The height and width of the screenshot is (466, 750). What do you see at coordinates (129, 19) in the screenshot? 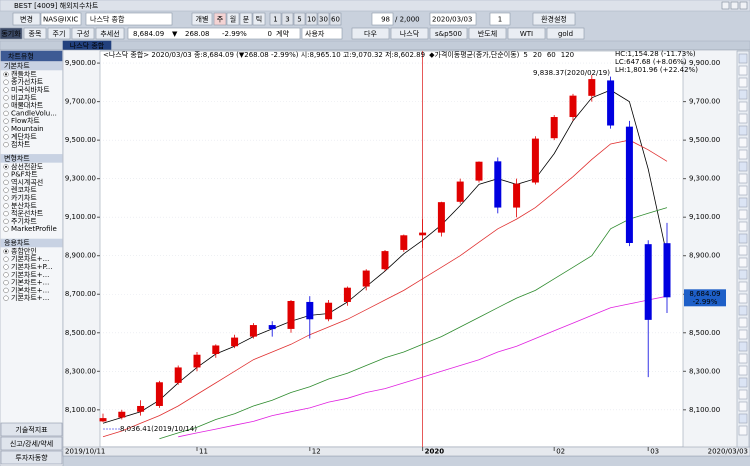
I see `name-input` at bounding box center [129, 19].